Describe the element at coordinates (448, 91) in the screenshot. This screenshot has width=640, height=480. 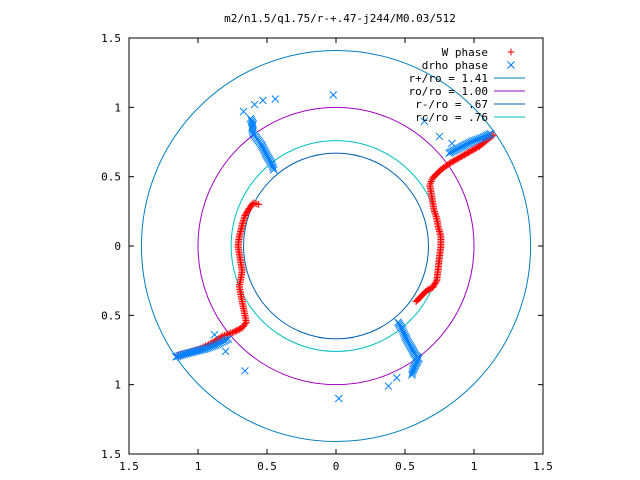
I see `legend-label: ro/ro = 1.00` at that location.